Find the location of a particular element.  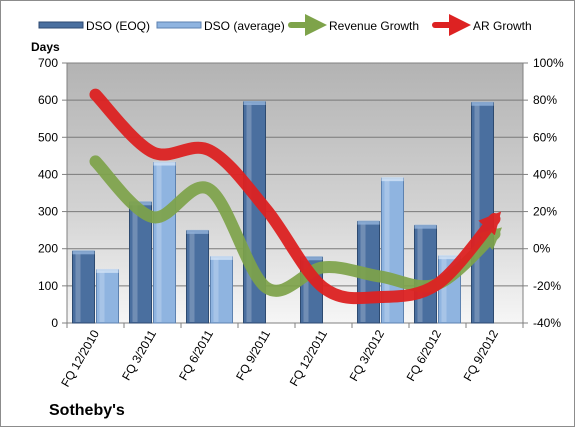

legend-swatch-dso-average is located at coordinates (179, 25).